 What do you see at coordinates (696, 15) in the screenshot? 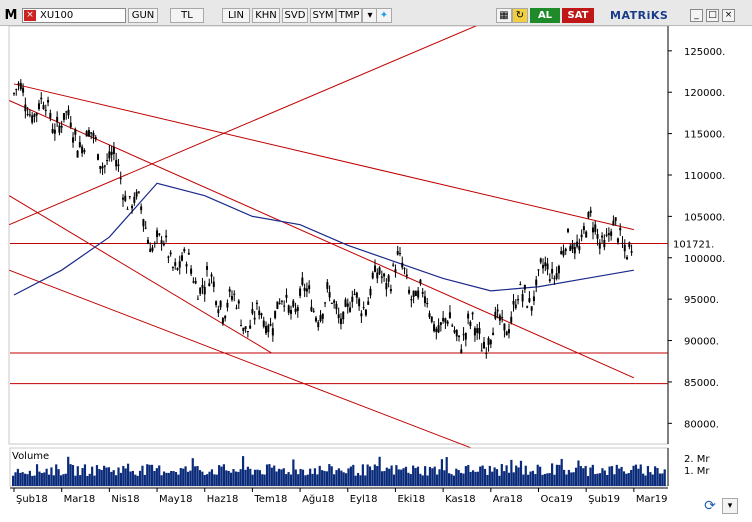
I see `minimize-icon: _` at bounding box center [696, 15].